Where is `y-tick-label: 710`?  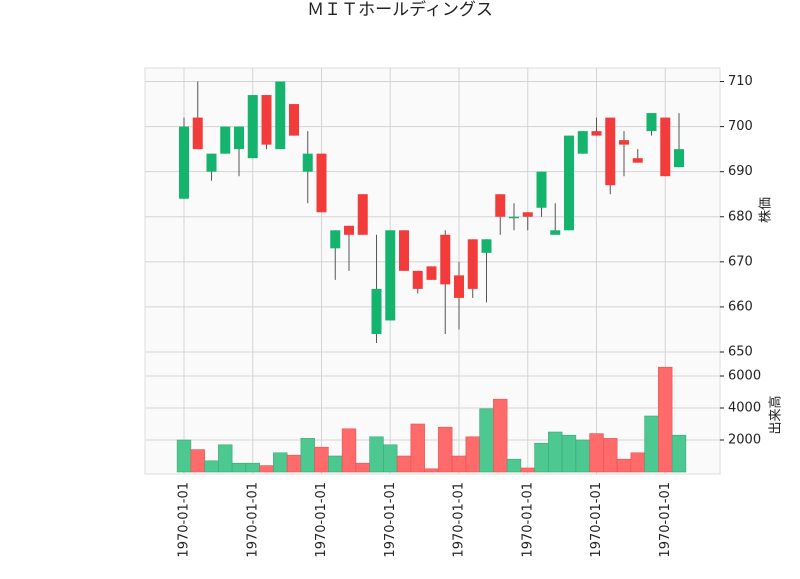 y-tick-label: 710 is located at coordinates (740, 81).